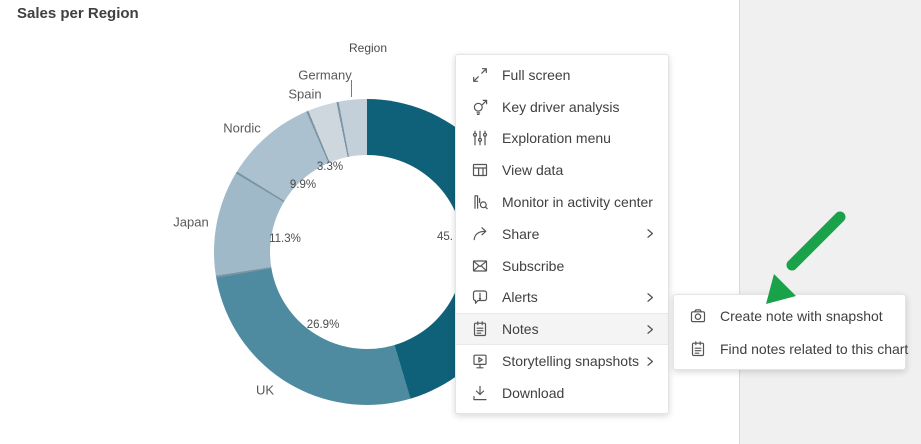 The width and height of the screenshot is (921, 444). What do you see at coordinates (814, 348) in the screenshot?
I see `menu-item-label: Find notes related to this chart` at bounding box center [814, 348].